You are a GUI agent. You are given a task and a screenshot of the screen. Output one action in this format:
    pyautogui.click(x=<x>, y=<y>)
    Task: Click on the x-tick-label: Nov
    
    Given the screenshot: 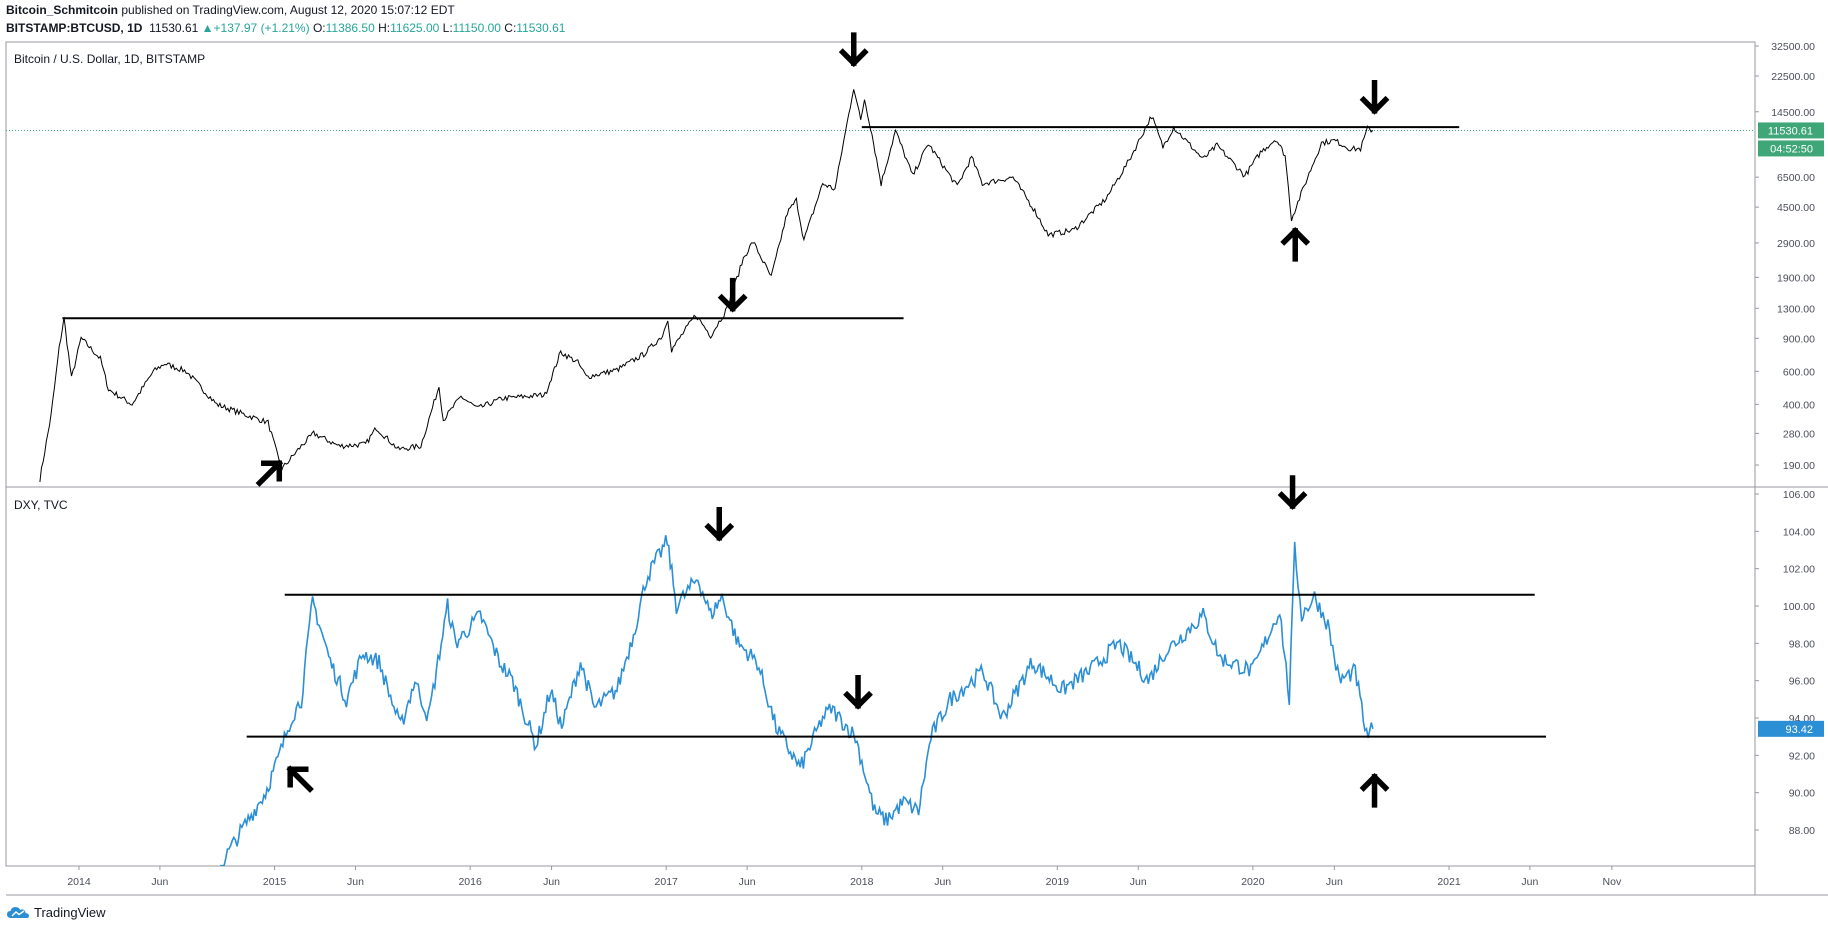 What is the action you would take?
    pyautogui.click(x=1612, y=882)
    